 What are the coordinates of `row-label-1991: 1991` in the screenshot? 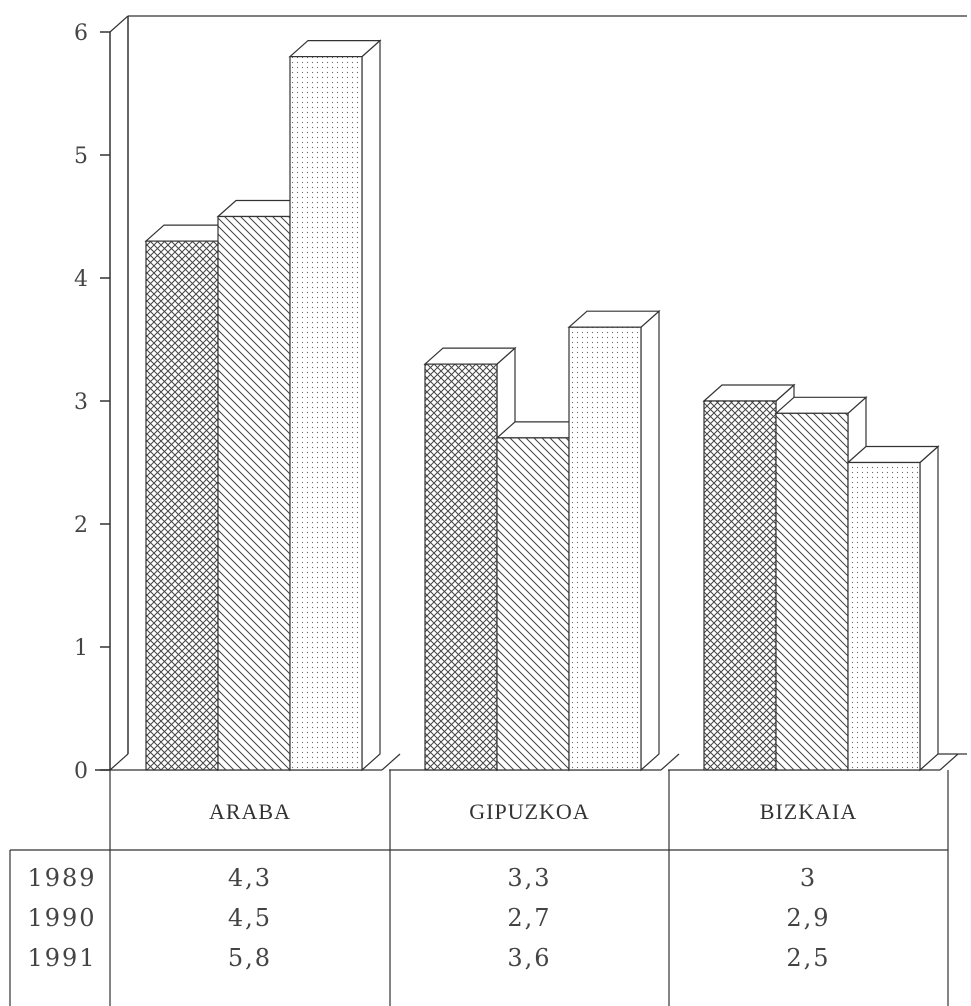 It's located at (61, 958).